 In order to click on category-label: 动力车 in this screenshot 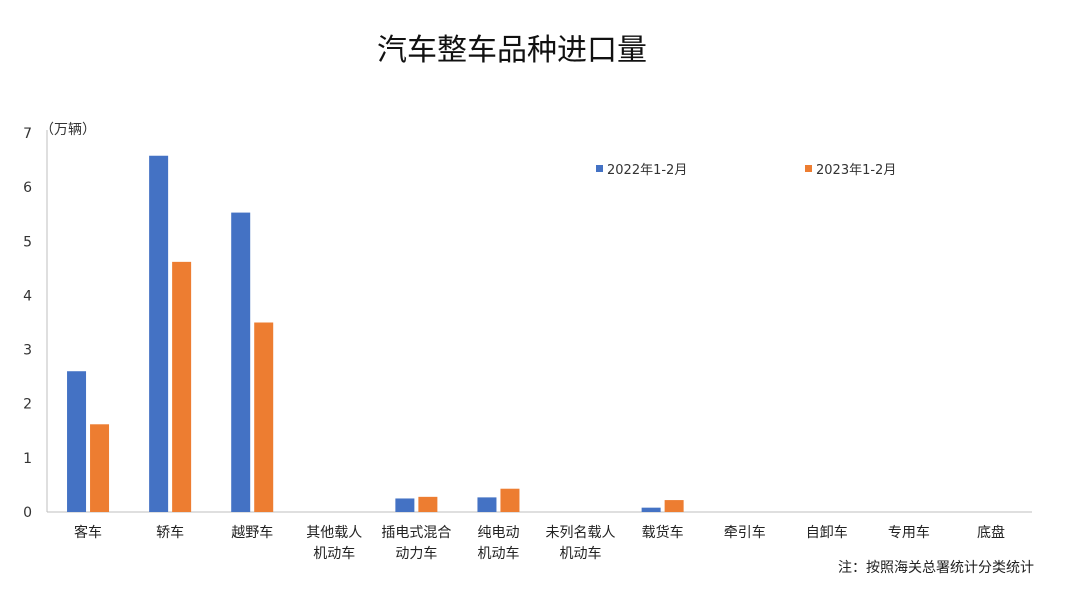, I will do `click(416, 553)`.